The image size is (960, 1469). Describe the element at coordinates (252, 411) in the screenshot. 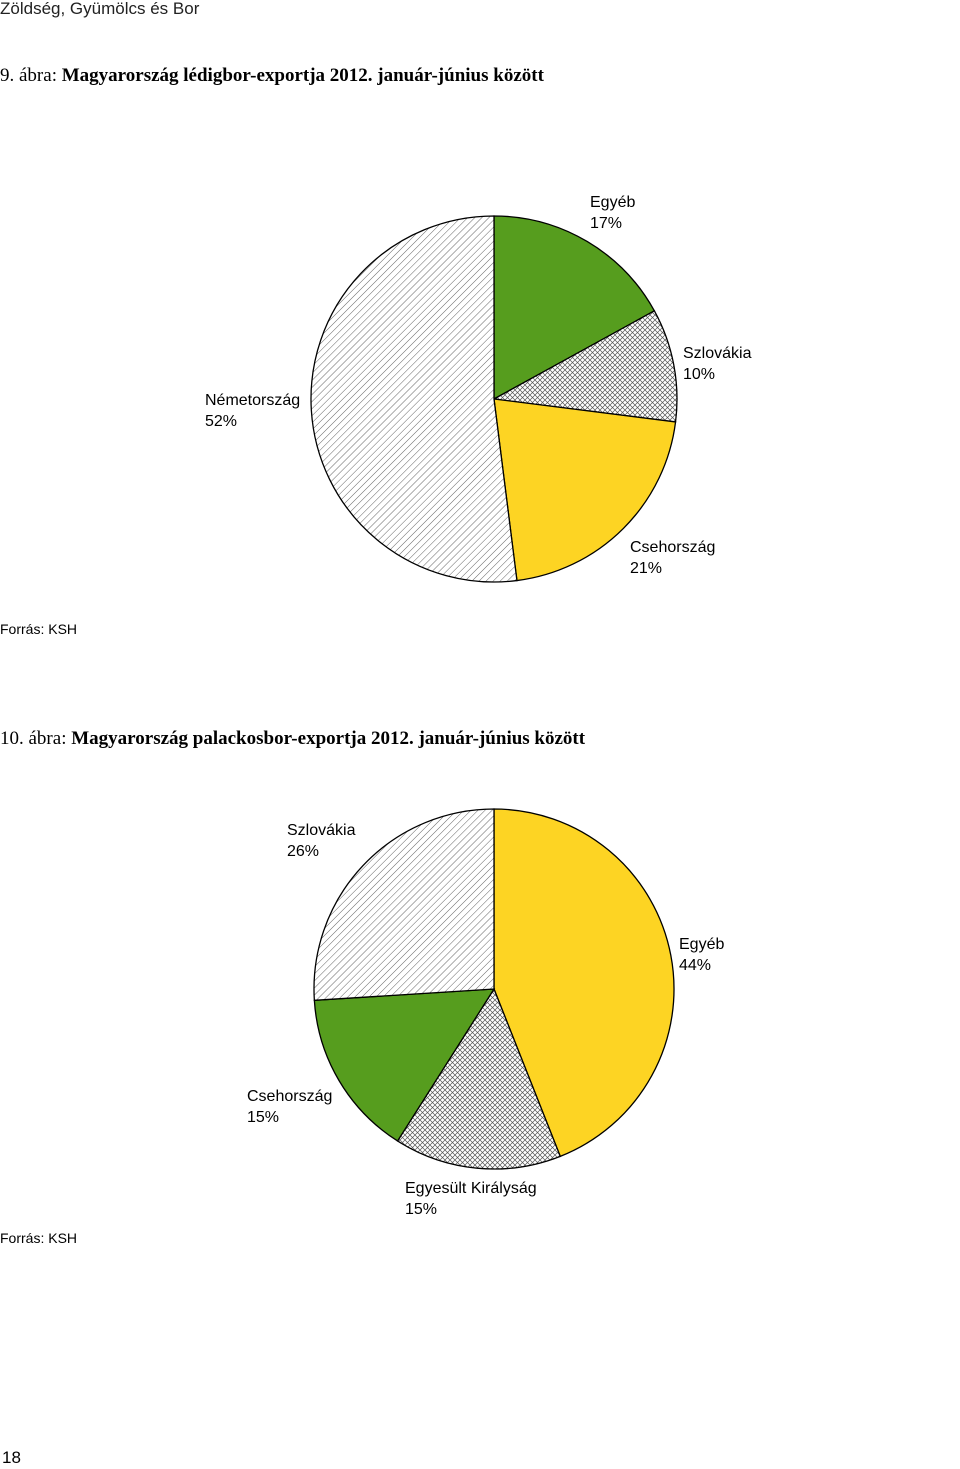

I see `slice-label-1-3: Németország 52%` at that location.